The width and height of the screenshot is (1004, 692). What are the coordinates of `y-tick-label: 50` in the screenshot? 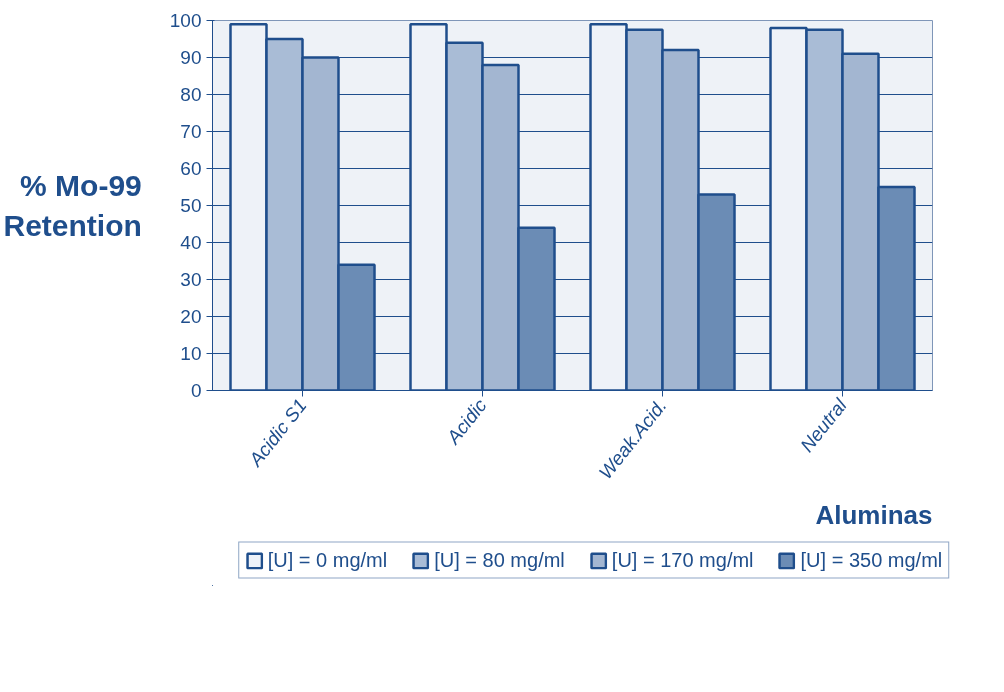 It's located at (191, 205).